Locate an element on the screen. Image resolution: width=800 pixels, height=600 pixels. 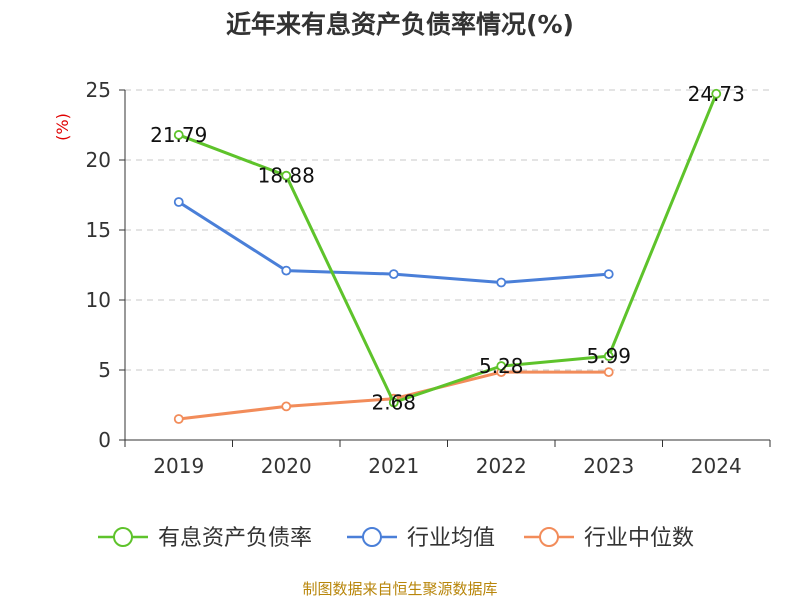
data-label: 18.88 is located at coordinates (286, 176).